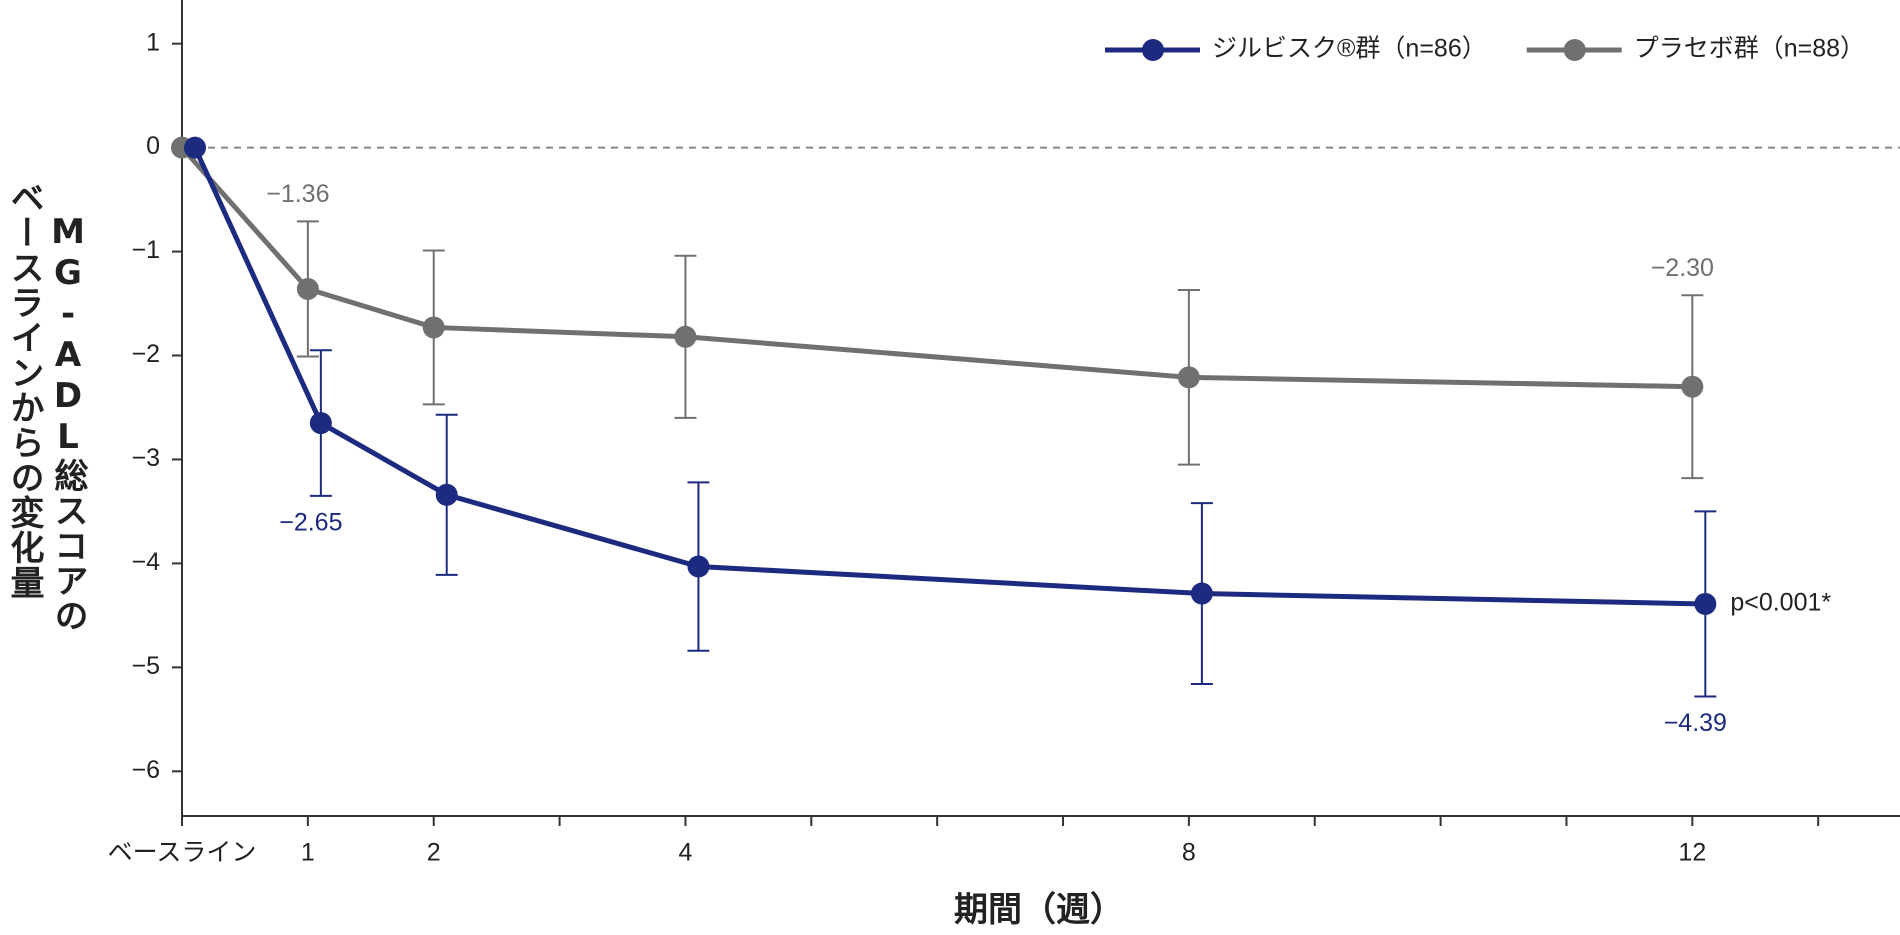 This screenshot has height=935, width=1900. What do you see at coordinates (1189, 853) in the screenshot?
I see `x-tick-label: 8` at bounding box center [1189, 853].